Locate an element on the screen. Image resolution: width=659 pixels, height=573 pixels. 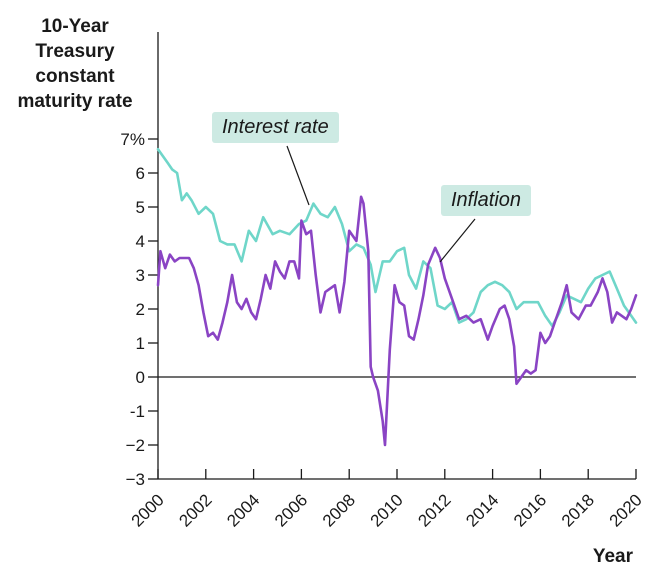
y-tick-label: −2 is located at coordinates (135, 445).